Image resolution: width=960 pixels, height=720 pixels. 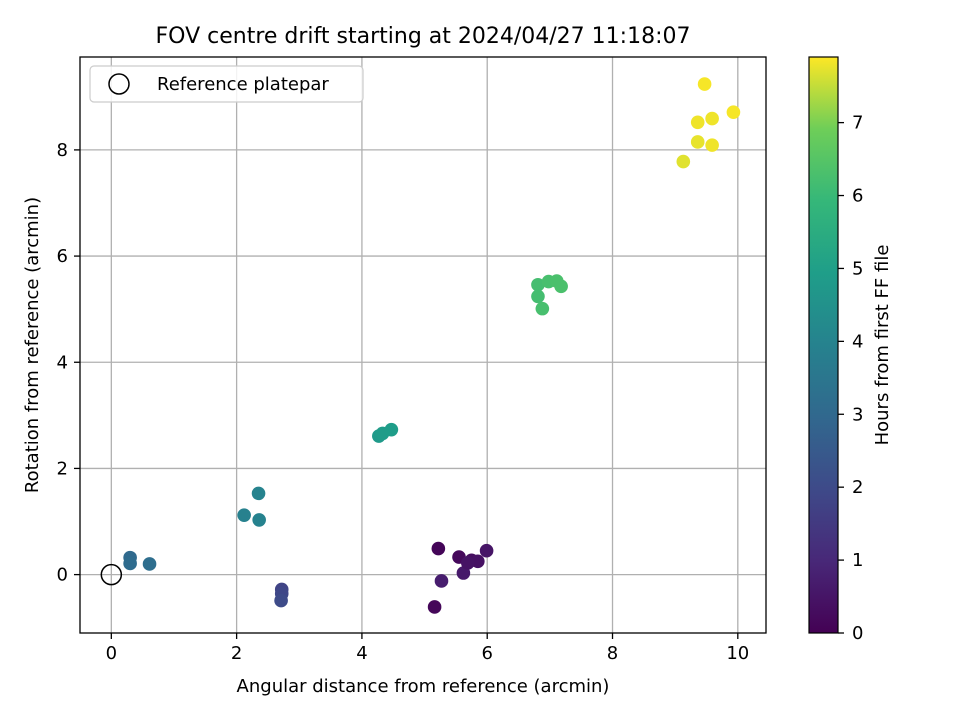 What do you see at coordinates (857, 196) in the screenshot?
I see `colorbar-tick-label: 6` at bounding box center [857, 196].